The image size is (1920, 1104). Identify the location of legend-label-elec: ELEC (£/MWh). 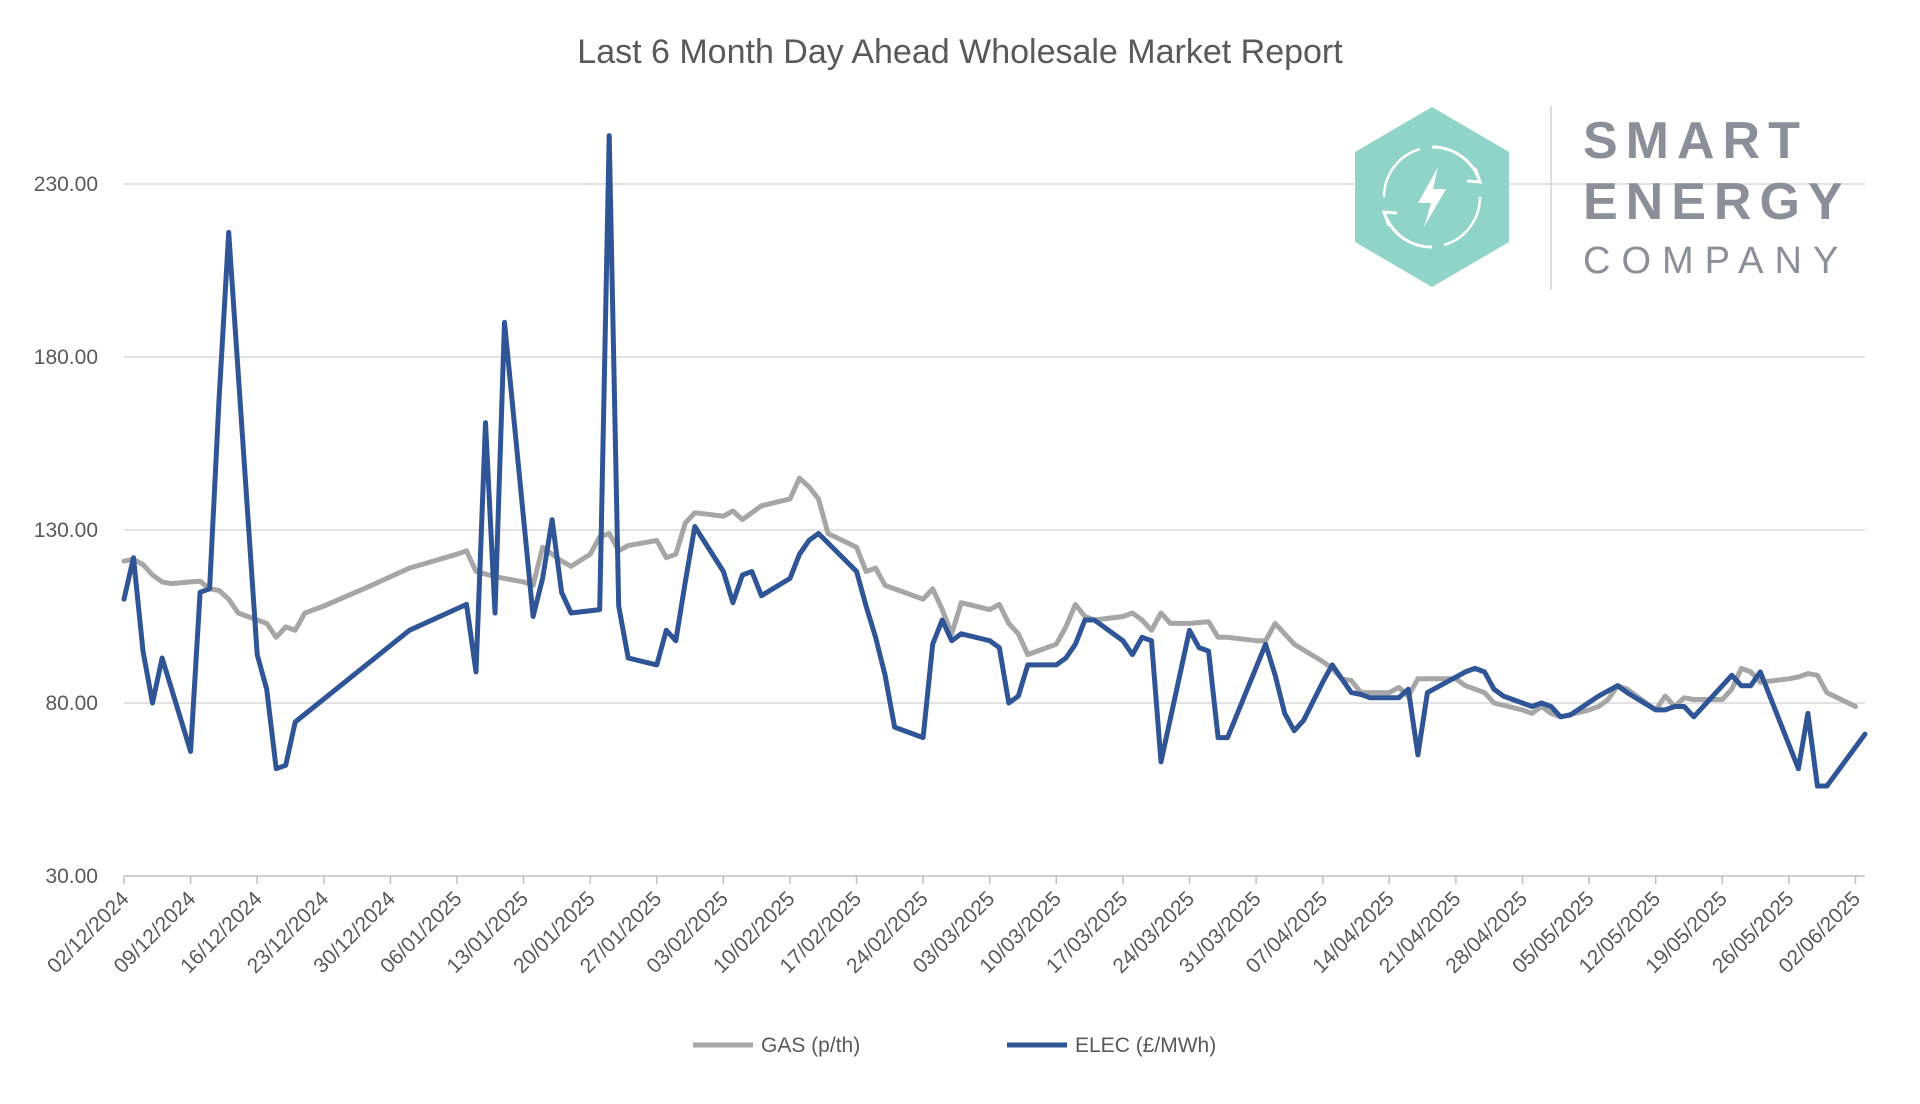
(1145, 1045).